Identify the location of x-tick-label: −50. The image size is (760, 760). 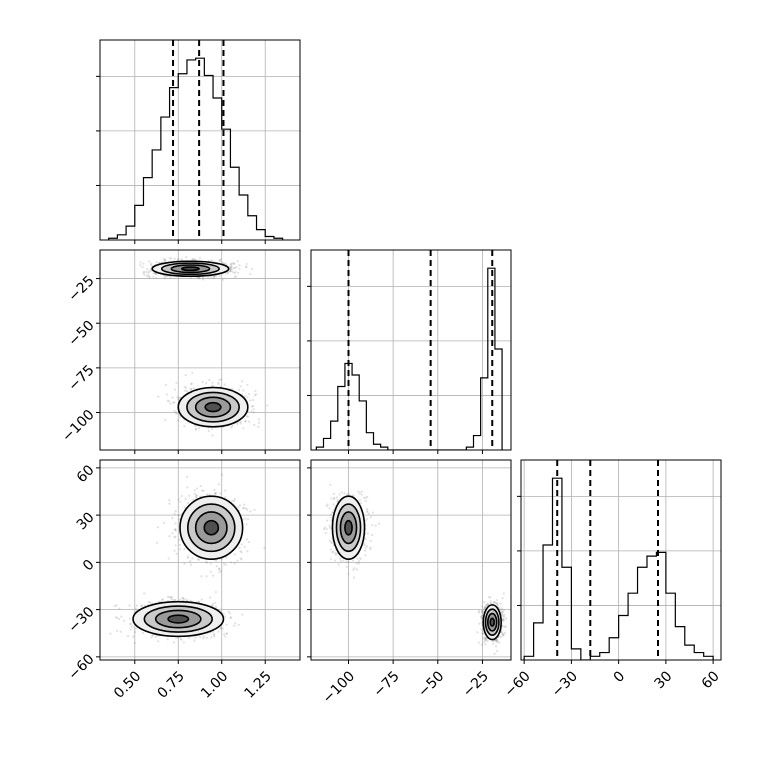
(431, 684).